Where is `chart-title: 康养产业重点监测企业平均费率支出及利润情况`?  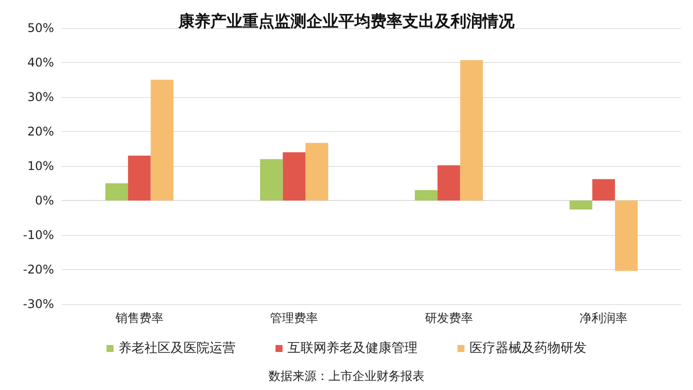
chart-title: 康养产业重点监测企业平均费率支出及利润情况 is located at coordinates (347, 21).